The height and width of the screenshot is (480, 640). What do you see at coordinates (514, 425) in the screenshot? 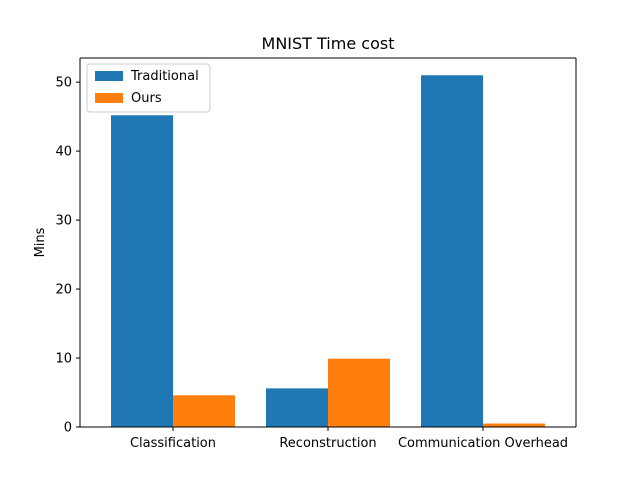
I see `bar-ours-communication-overhead` at bounding box center [514, 425].